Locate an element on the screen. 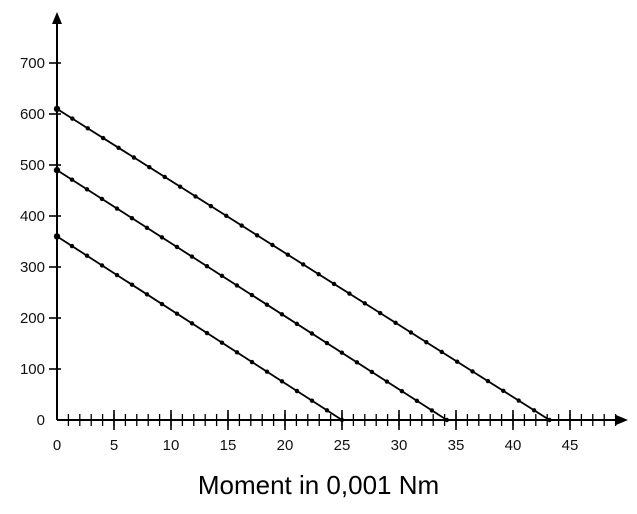  x-tick-label: 15 is located at coordinates (228, 445).